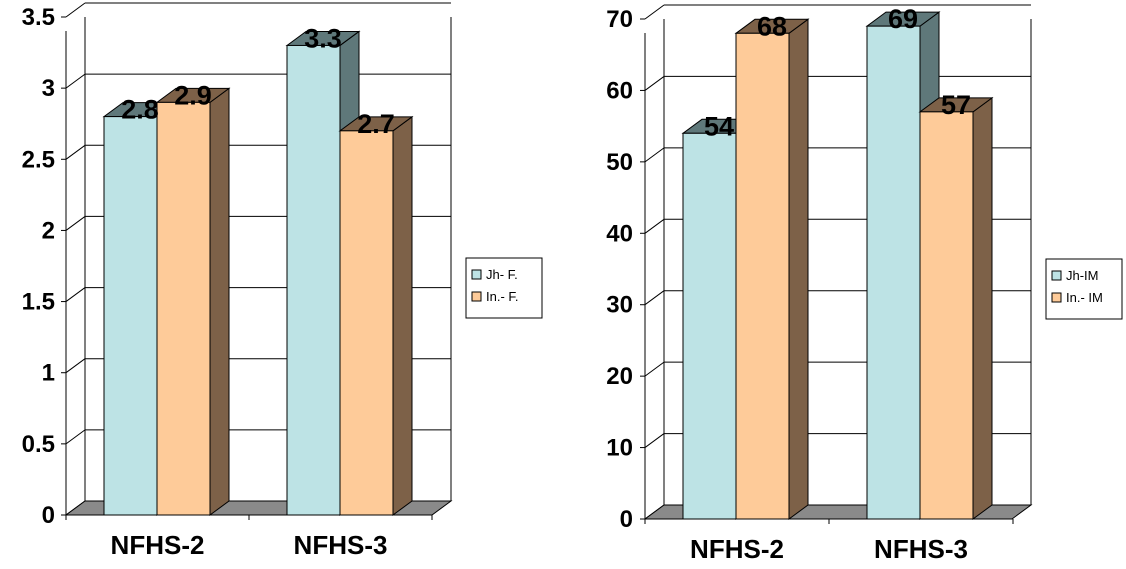 The height and width of the screenshot is (569, 1126). What do you see at coordinates (619, 162) in the screenshot?
I see `y-tick-label: 50` at bounding box center [619, 162].